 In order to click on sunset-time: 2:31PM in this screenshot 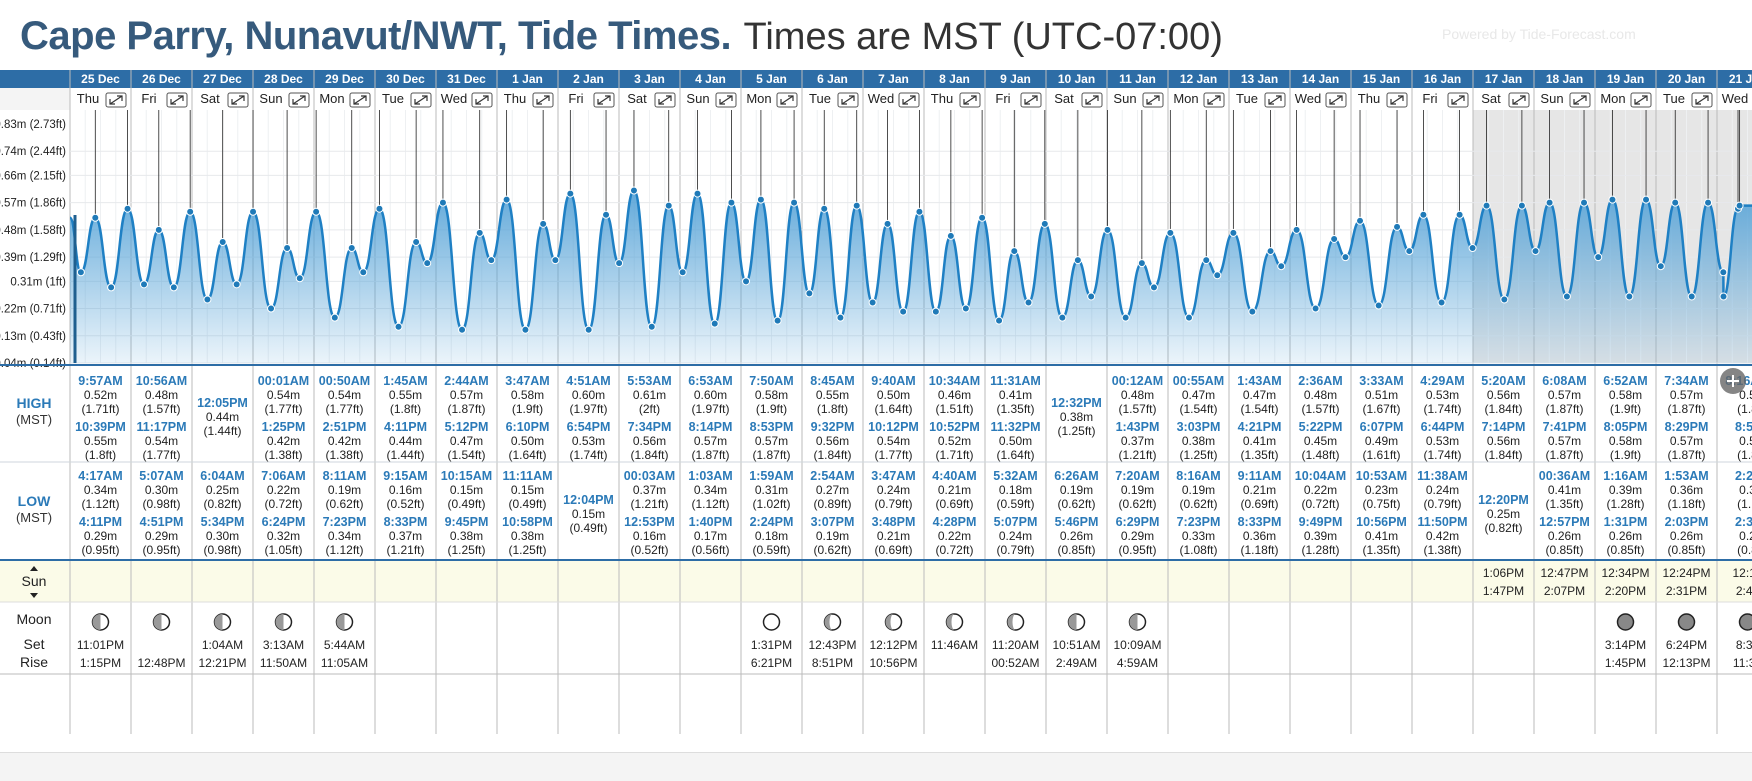, I will do `click(1686, 591)`.